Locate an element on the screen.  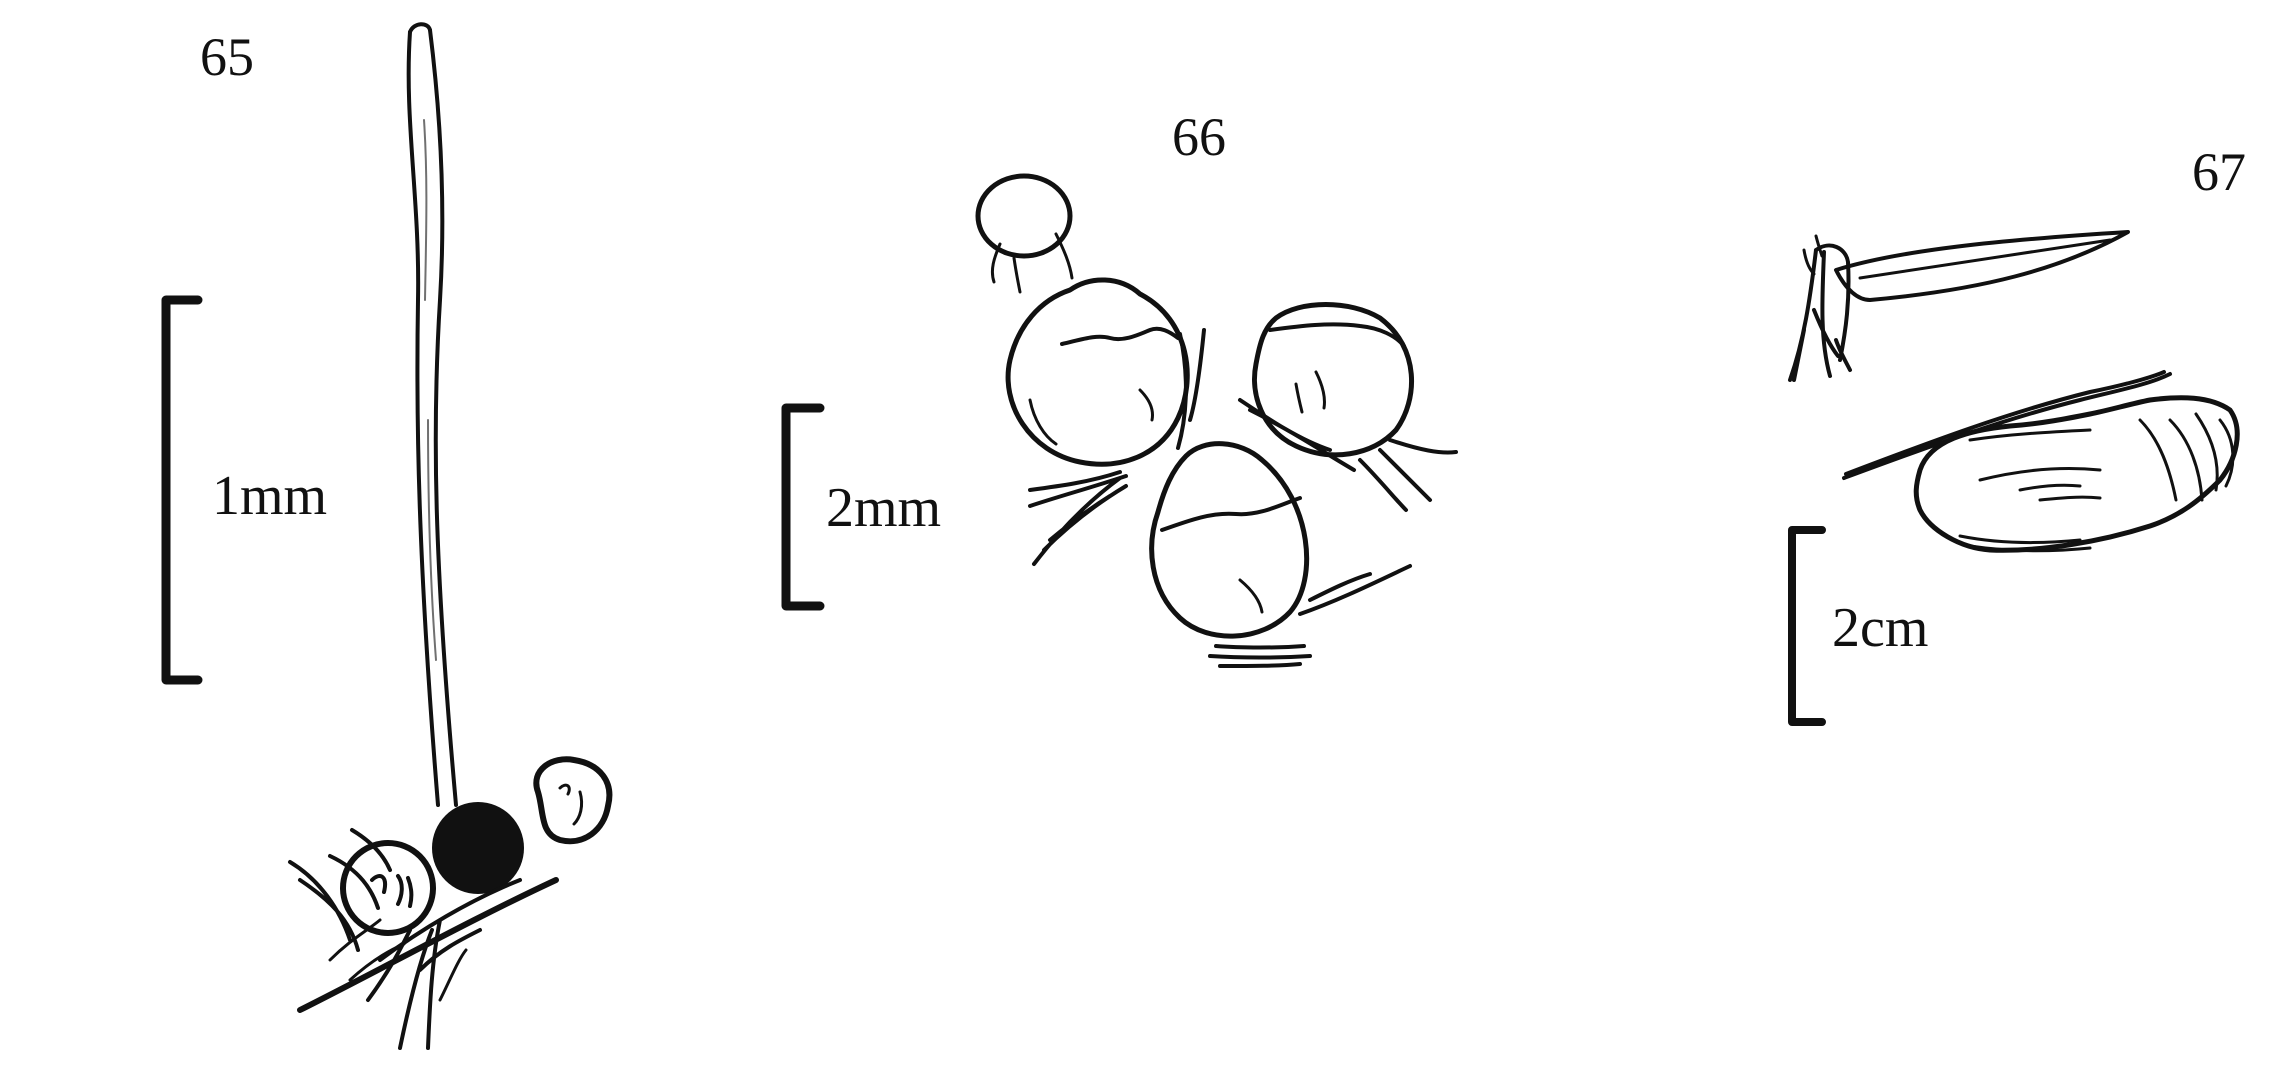
figure-66-drawing is located at coordinates (1119, 420).